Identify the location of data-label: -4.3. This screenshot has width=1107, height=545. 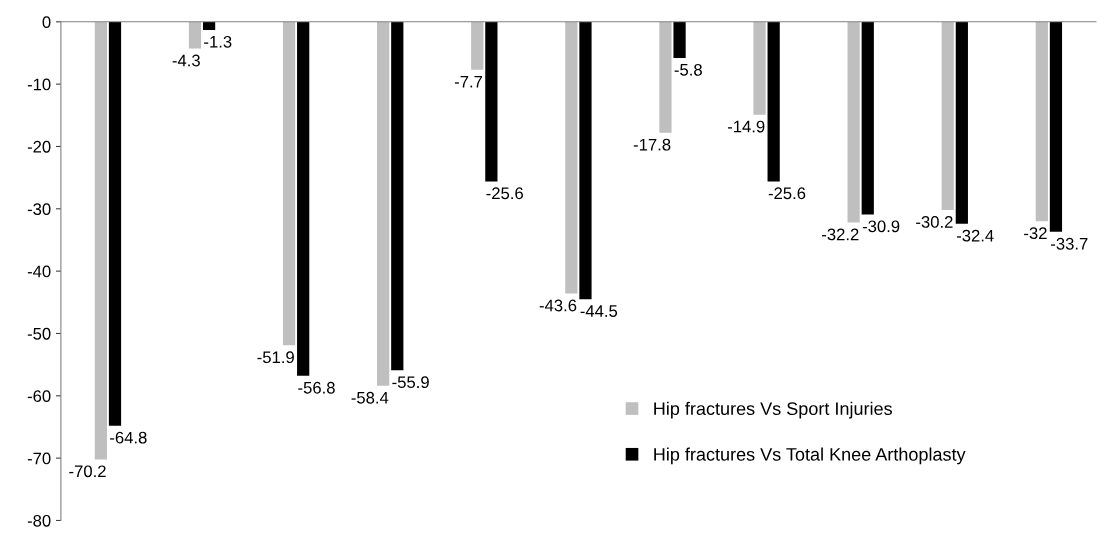
(186, 60).